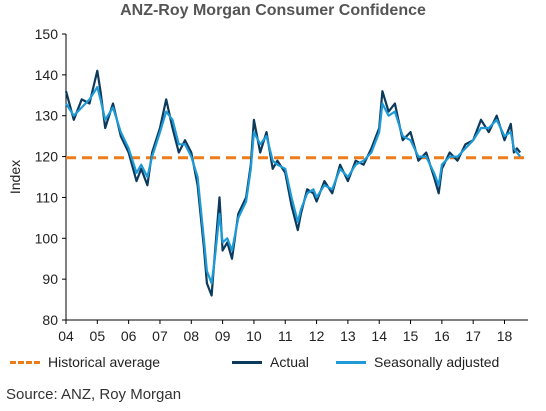 This screenshot has height=411, width=546. Describe the element at coordinates (442, 336) in the screenshot. I see `x-tick-label: 16` at that location.